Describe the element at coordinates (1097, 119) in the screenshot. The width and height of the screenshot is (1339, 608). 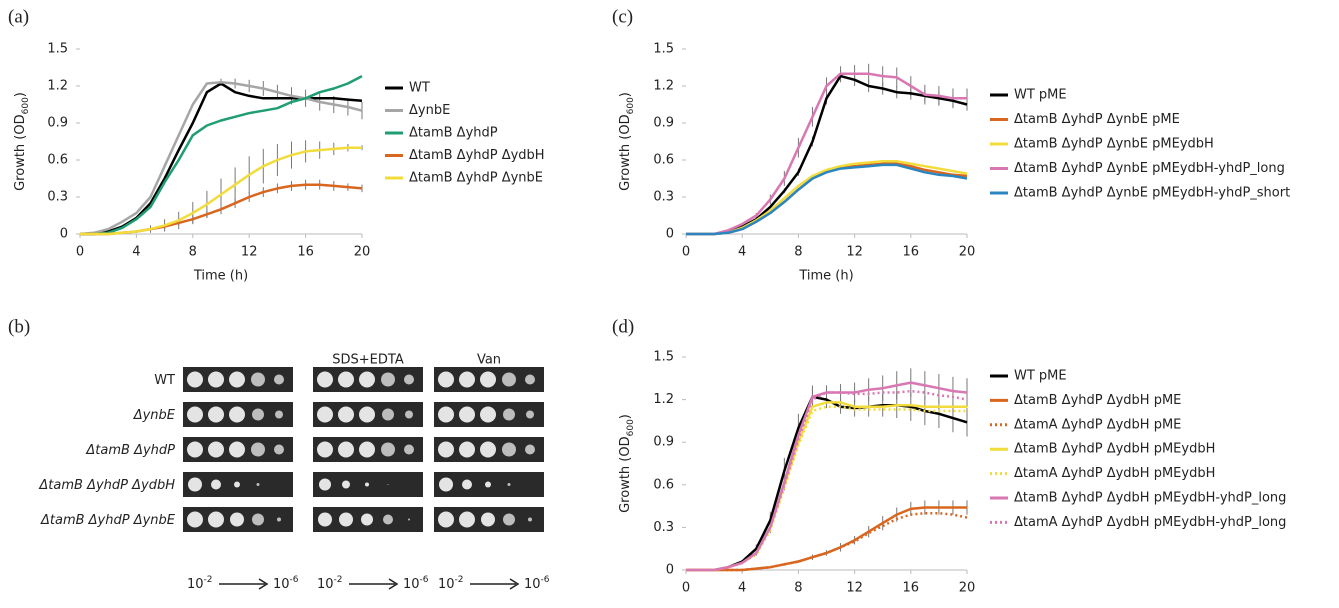
I see `legend-label: ΔtamB ΔyhdP ΔynbE pME` at that location.